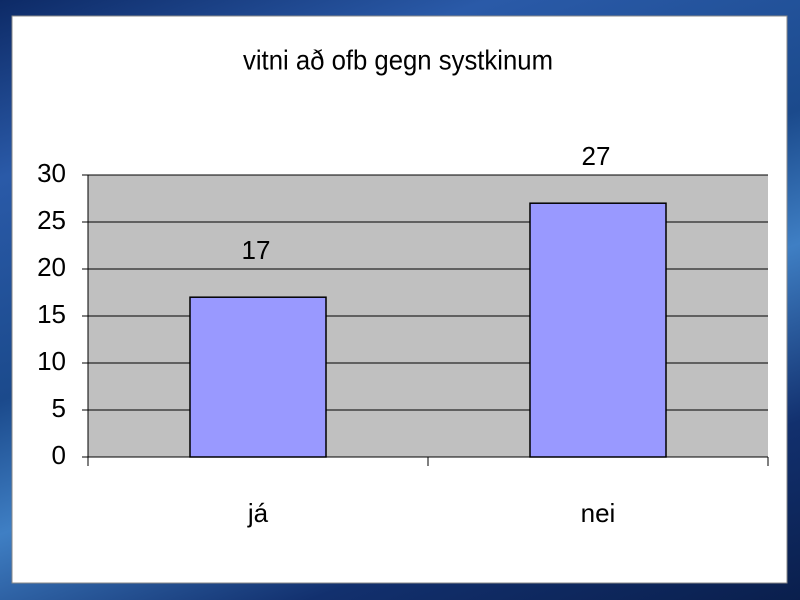 The height and width of the screenshot is (600, 800). Describe the element at coordinates (398, 59) in the screenshot. I see `chart-title: vitni að ofb gegn systkinum` at that location.